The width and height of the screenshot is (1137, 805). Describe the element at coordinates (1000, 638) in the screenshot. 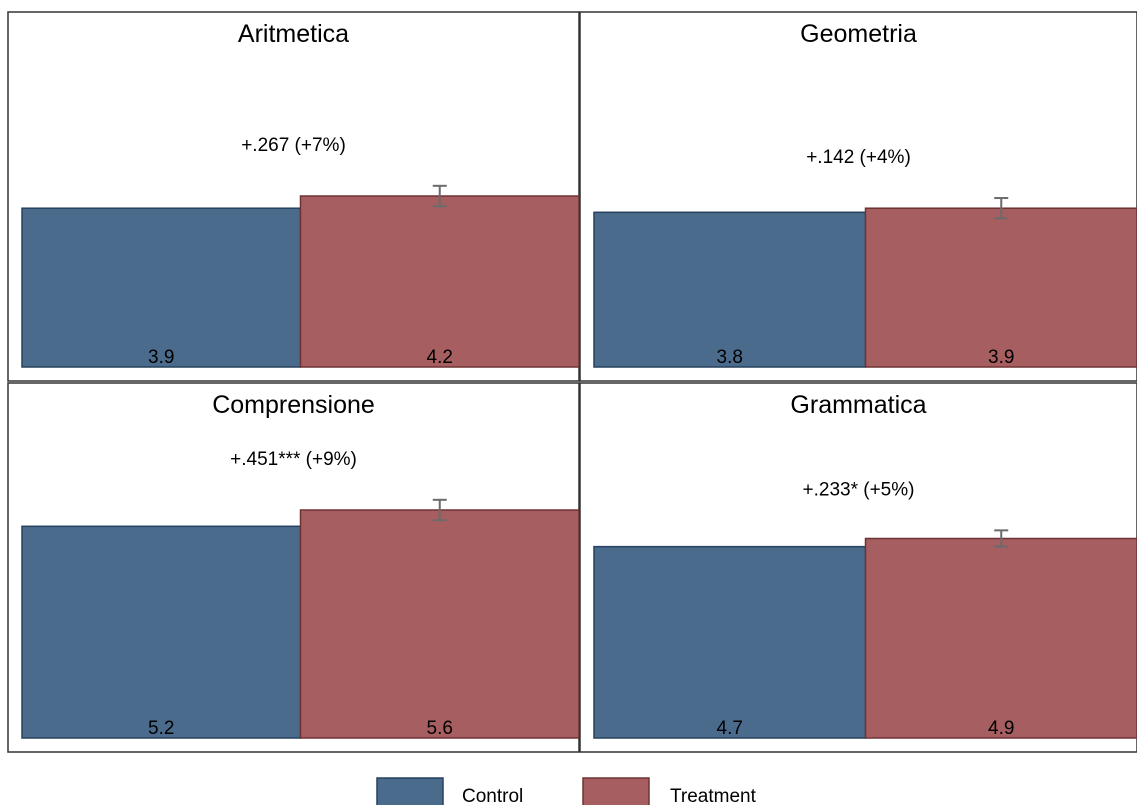

I see `bar-grammatica-treatment` at that location.